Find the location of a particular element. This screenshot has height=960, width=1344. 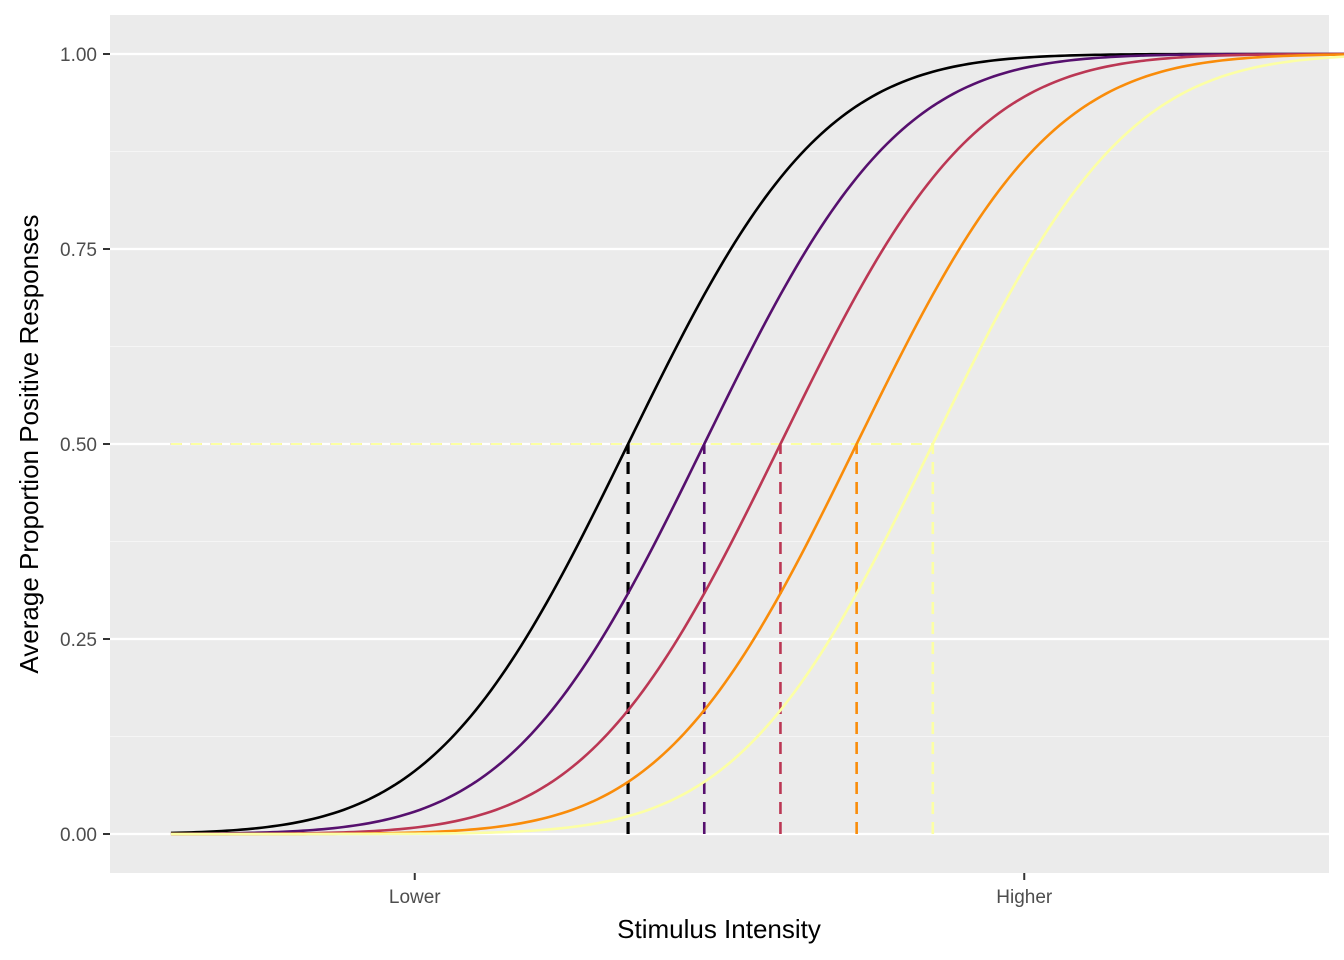

y-tick-label: 0.00 is located at coordinates (78, 835).